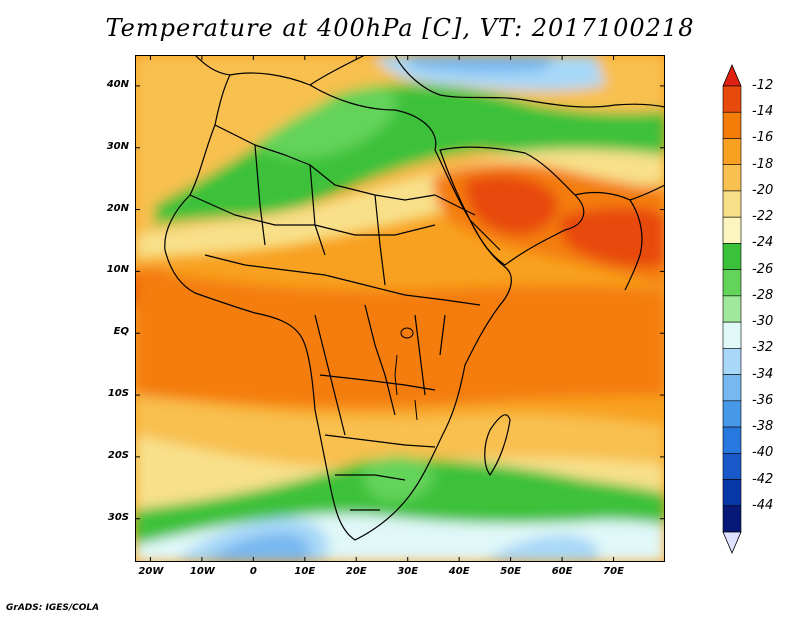 The image size is (800, 618). I want to click on field-arabia-red, so click(511, 205).